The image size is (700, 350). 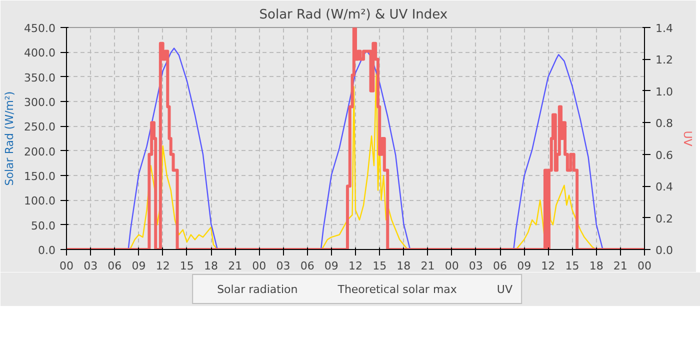 What do you see at coordinates (664, 60) in the screenshot?
I see `y2-tick-label: 1.2` at bounding box center [664, 60].